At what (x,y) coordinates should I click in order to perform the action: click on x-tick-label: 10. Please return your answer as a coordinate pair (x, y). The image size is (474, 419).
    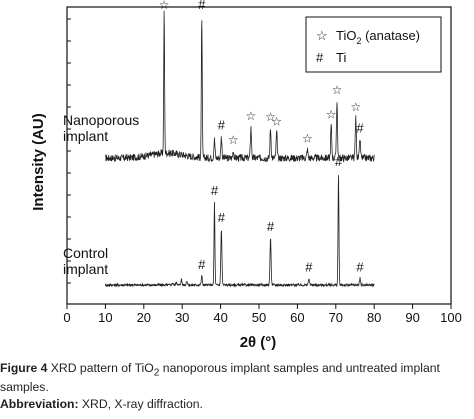
    Looking at the image, I should click on (105, 317).